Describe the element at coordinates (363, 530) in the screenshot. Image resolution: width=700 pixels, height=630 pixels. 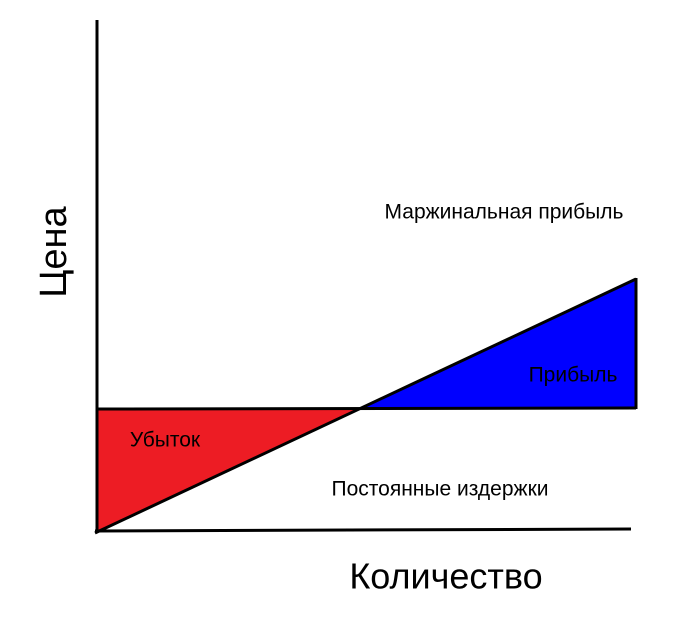
I see `x-axis` at that location.